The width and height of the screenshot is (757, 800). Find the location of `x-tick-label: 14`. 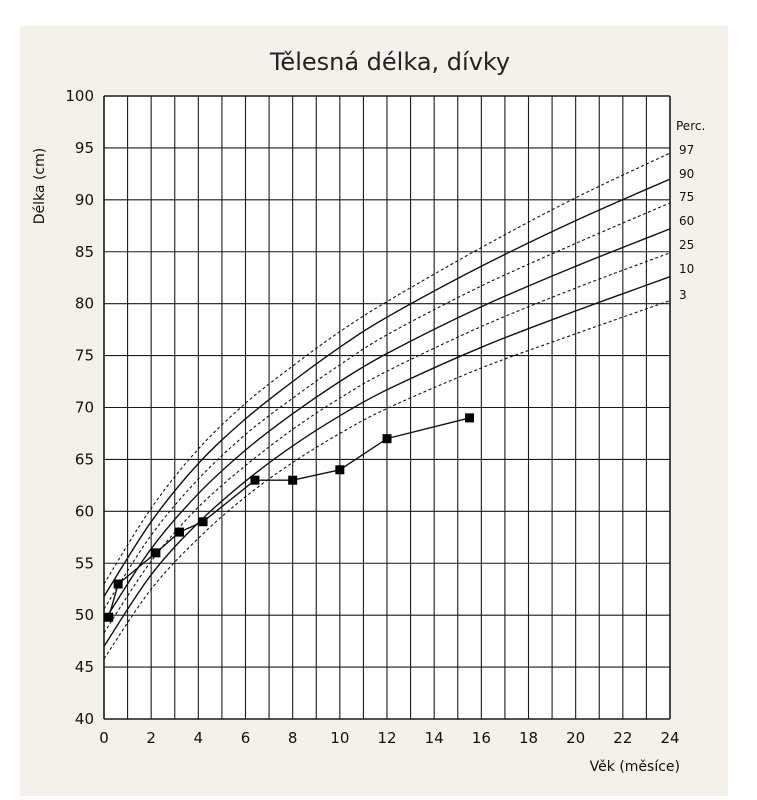

x-tick-label: 14 is located at coordinates (434, 738).